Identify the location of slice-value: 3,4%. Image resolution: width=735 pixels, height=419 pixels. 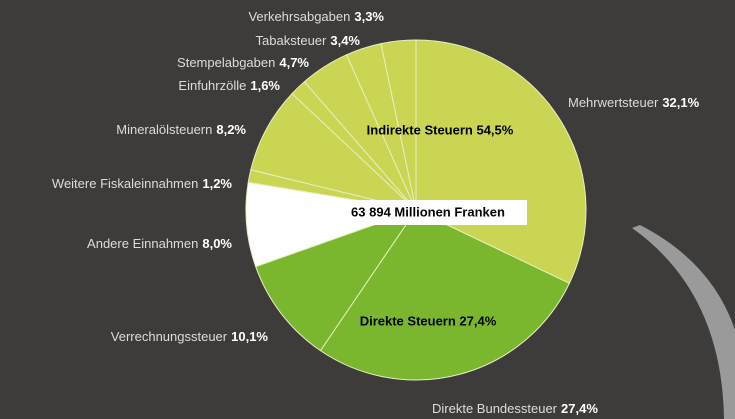
(345, 40).